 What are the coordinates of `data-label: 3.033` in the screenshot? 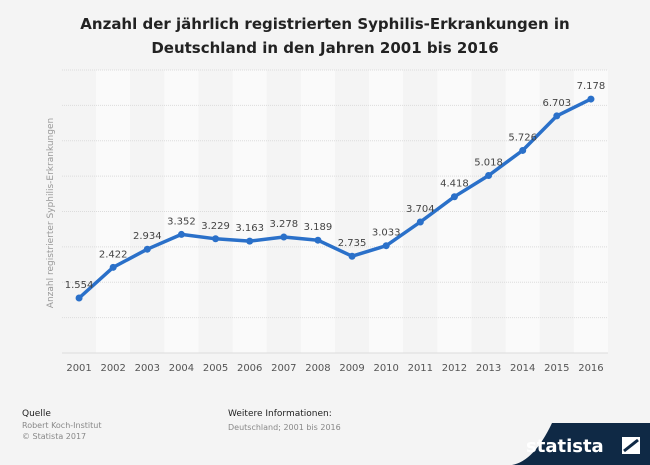 It's located at (386, 233).